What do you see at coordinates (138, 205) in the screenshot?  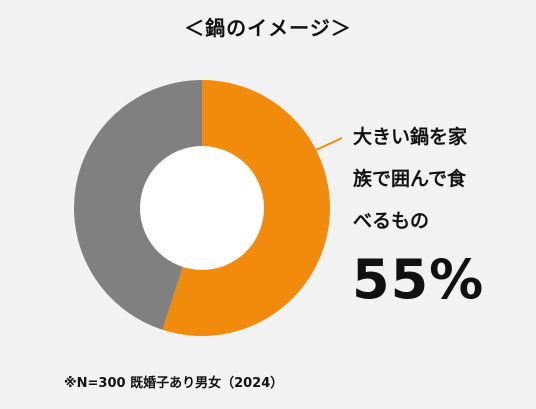 I see `donut-slice-other` at bounding box center [138, 205].